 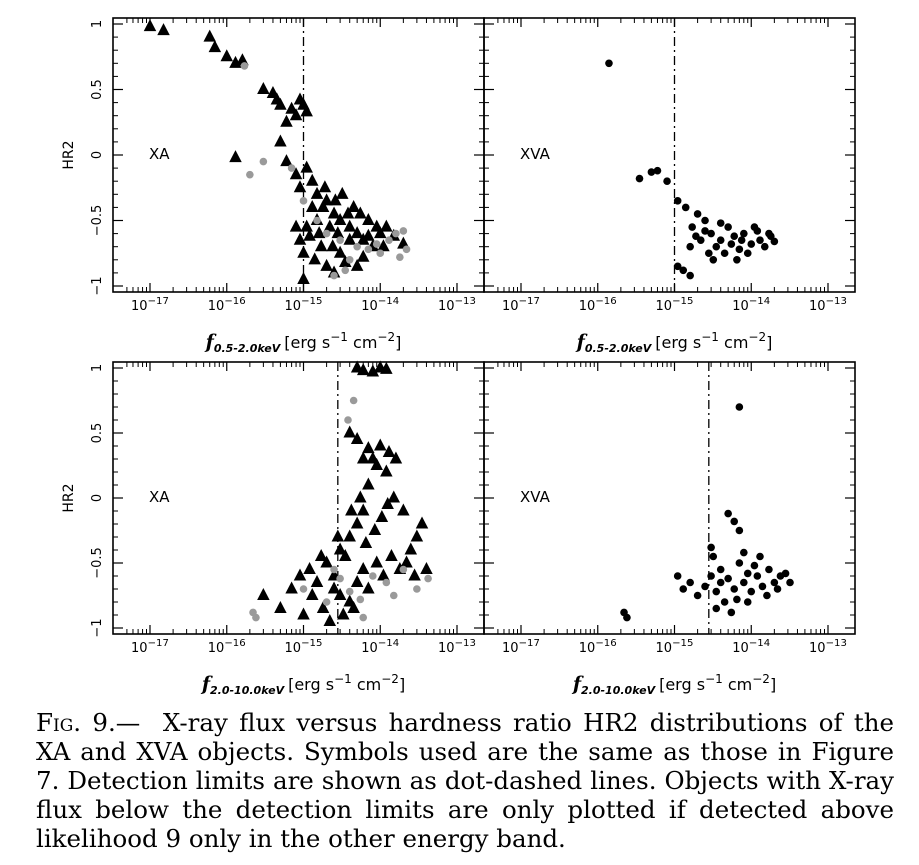 What do you see at coordinates (97, 433) in the screenshot?
I see `y-tick-label: 0.5` at bounding box center [97, 433].